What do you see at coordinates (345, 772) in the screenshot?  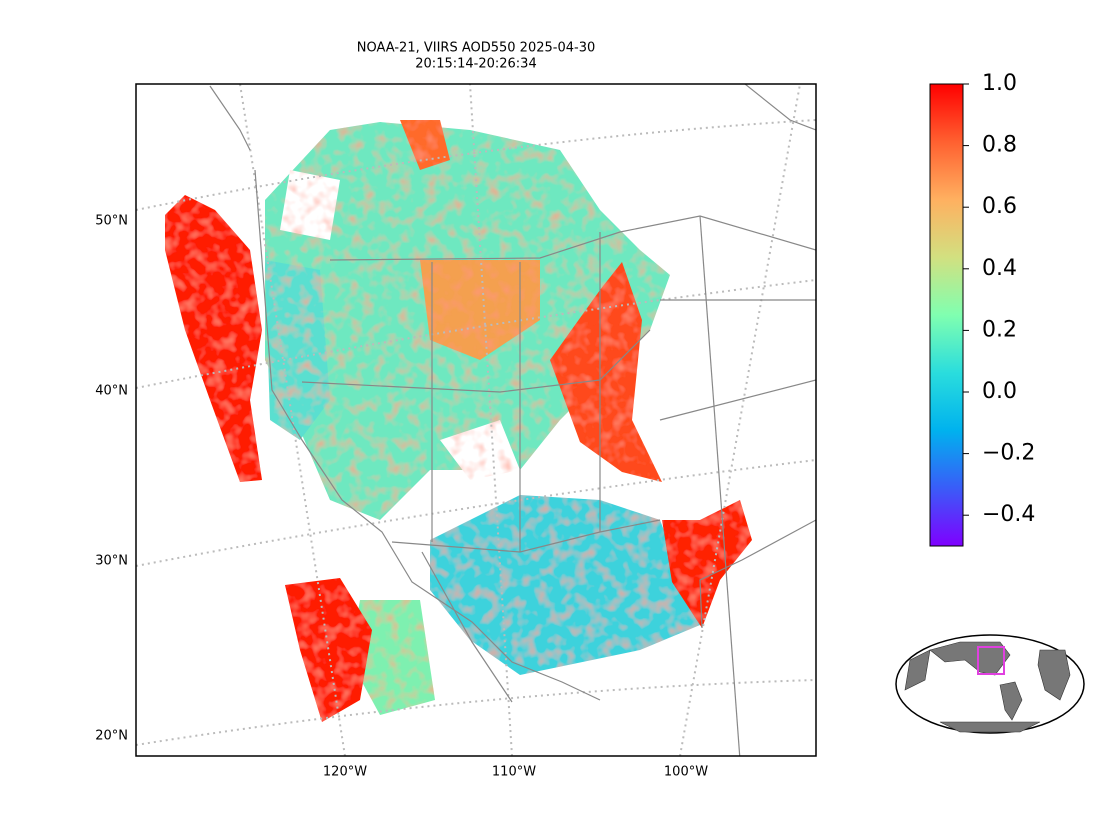 I see `lon-label: 120°W` at bounding box center [345, 772].